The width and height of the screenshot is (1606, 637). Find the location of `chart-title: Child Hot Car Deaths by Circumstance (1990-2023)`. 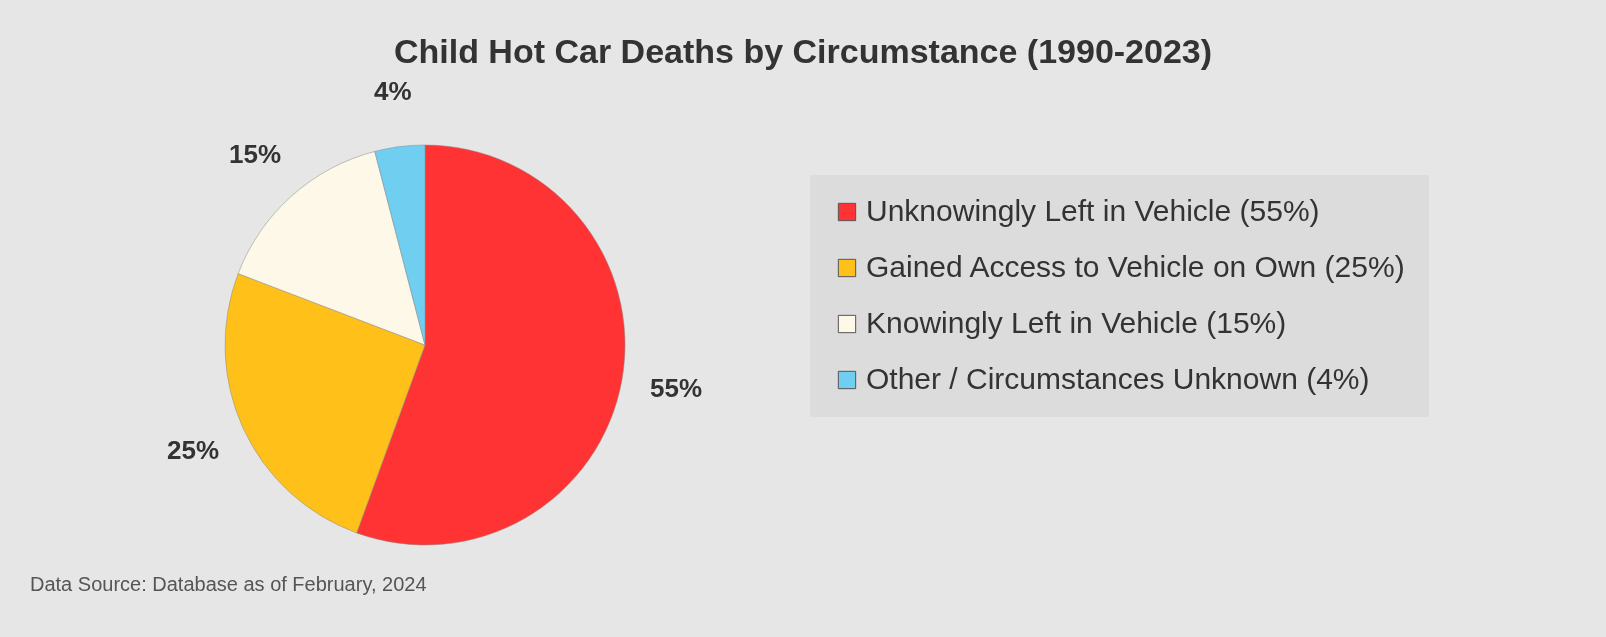

chart-title: Child Hot Car Deaths by Circumstance (1990-2023) is located at coordinates (803, 51).